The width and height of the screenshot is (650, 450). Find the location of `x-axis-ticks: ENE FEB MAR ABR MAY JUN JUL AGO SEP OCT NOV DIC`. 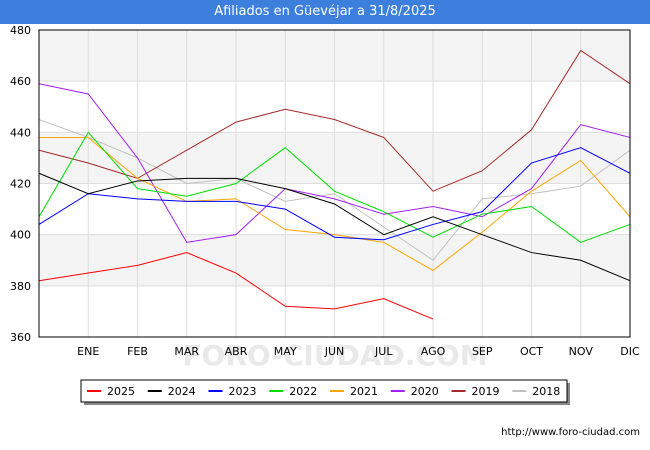

x-axis-ticks: ENE FEB MAR ABR MAY JUN JUL AGO SEP OCT NOV DIC is located at coordinates (358, 351).